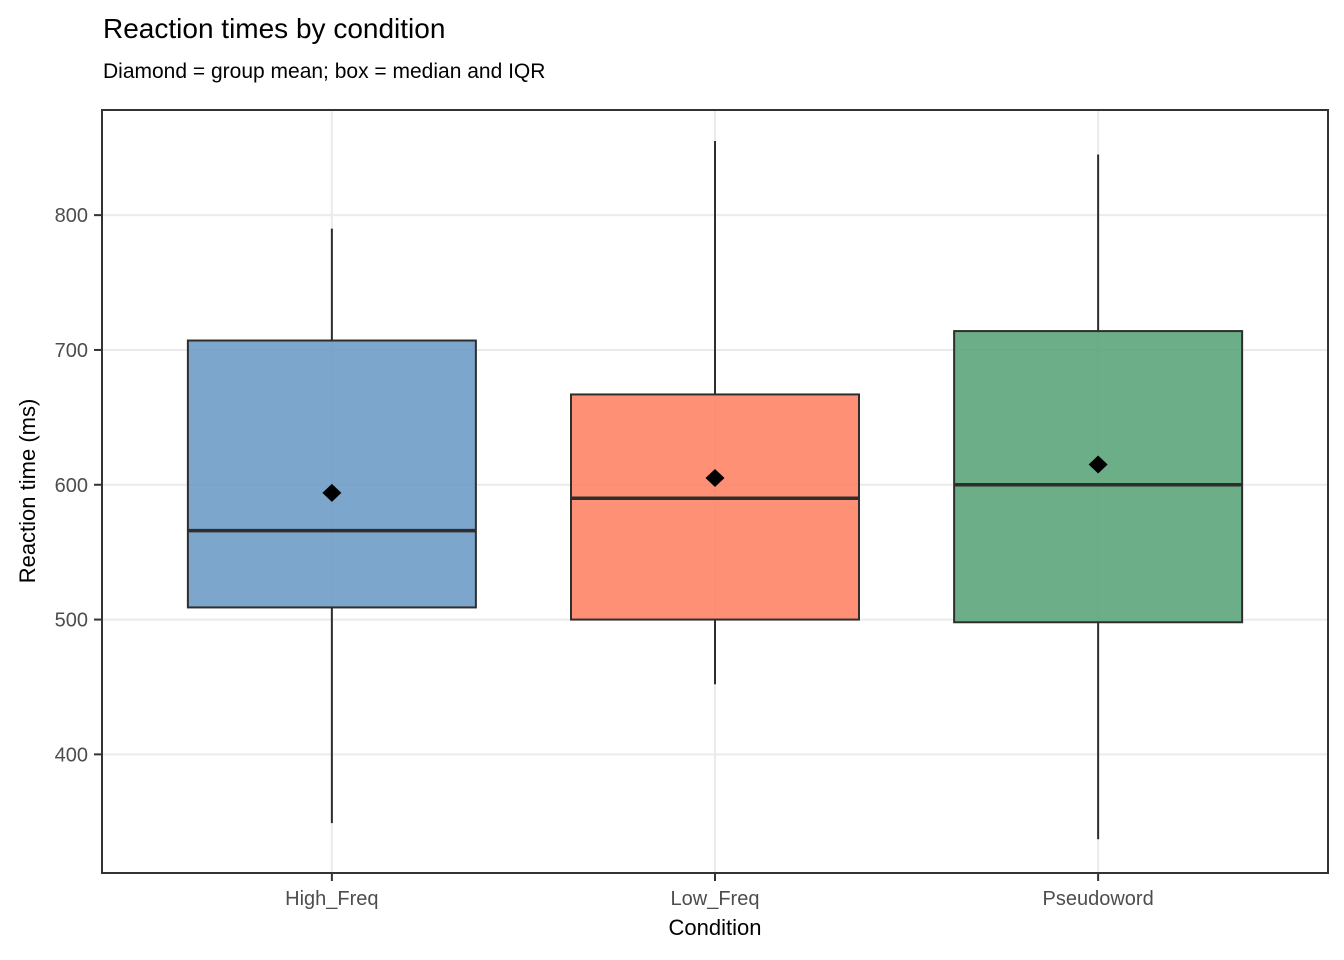  I want to click on y-tick-label: 600, so click(71, 486).